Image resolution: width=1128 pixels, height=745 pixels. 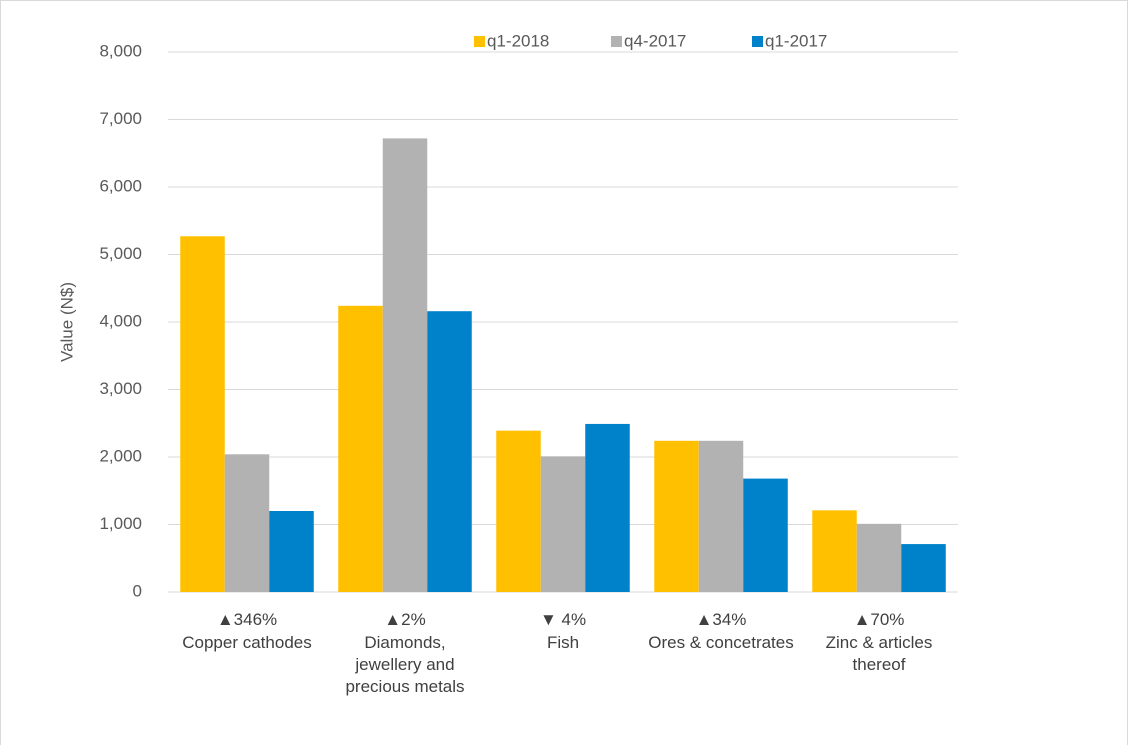 What do you see at coordinates (405, 664) in the screenshot?
I see `x-tick-label: Diamonds, jewellery and precious metals` at bounding box center [405, 664].